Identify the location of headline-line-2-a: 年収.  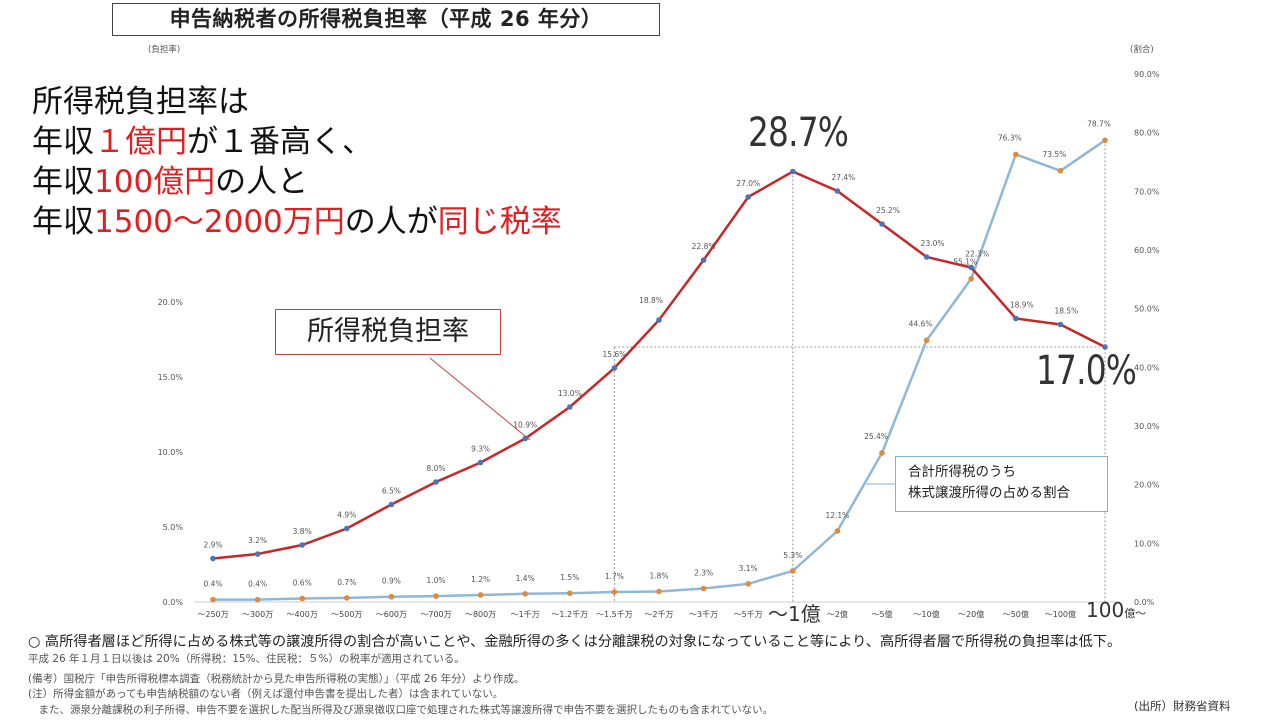
(63, 142).